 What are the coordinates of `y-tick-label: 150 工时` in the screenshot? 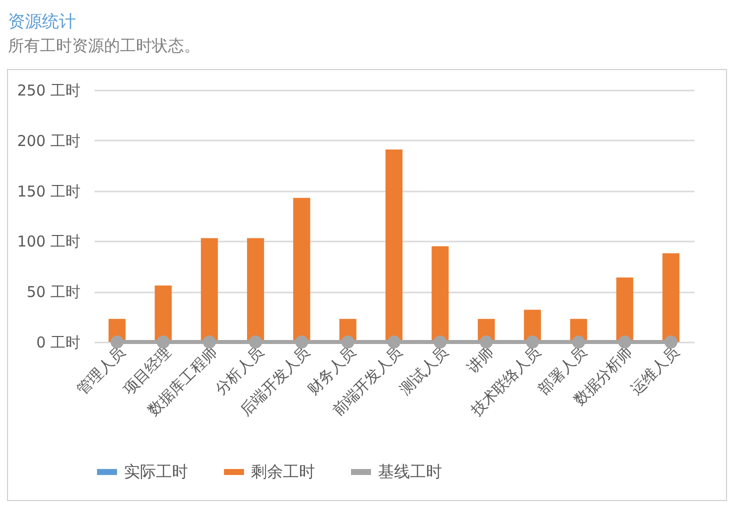 It's located at (48, 191).